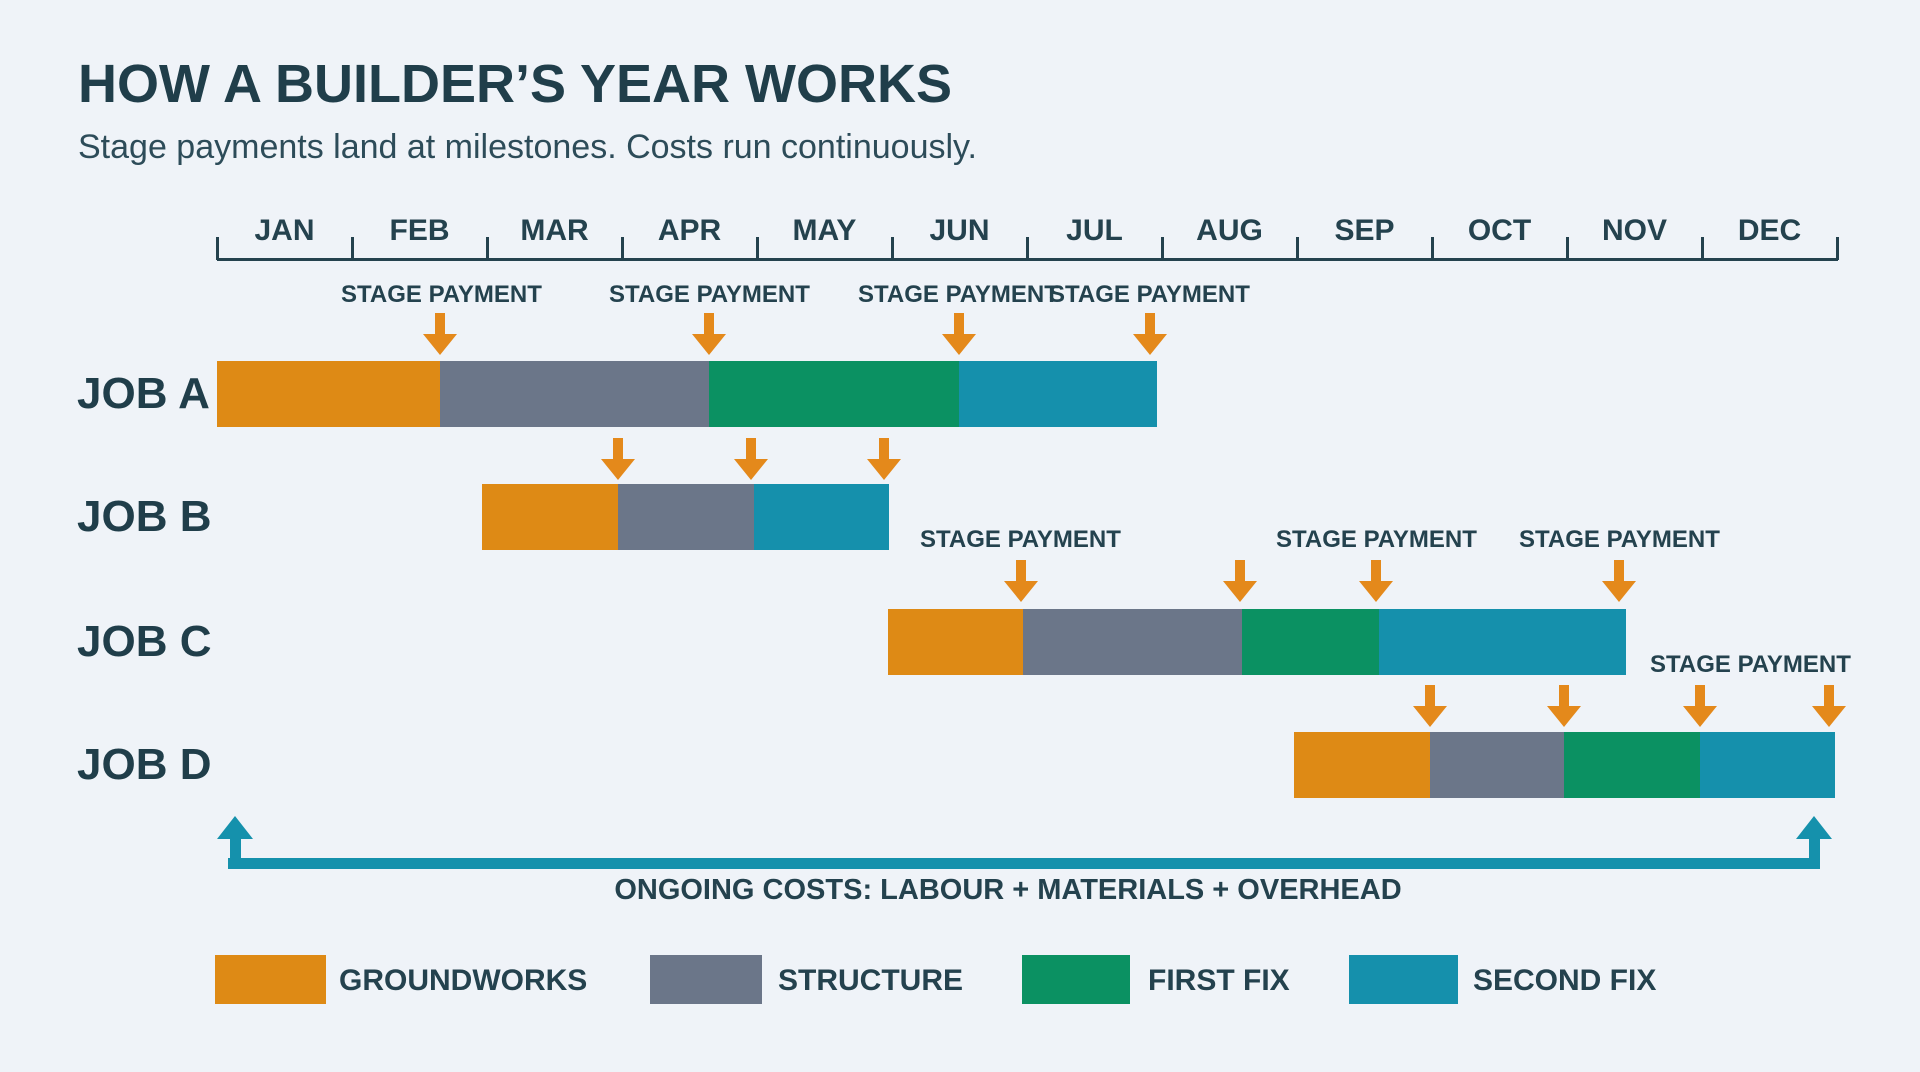 The width and height of the screenshot is (1920, 1072). What do you see at coordinates (689, 230) in the screenshot?
I see `month-label-apr: APR` at bounding box center [689, 230].